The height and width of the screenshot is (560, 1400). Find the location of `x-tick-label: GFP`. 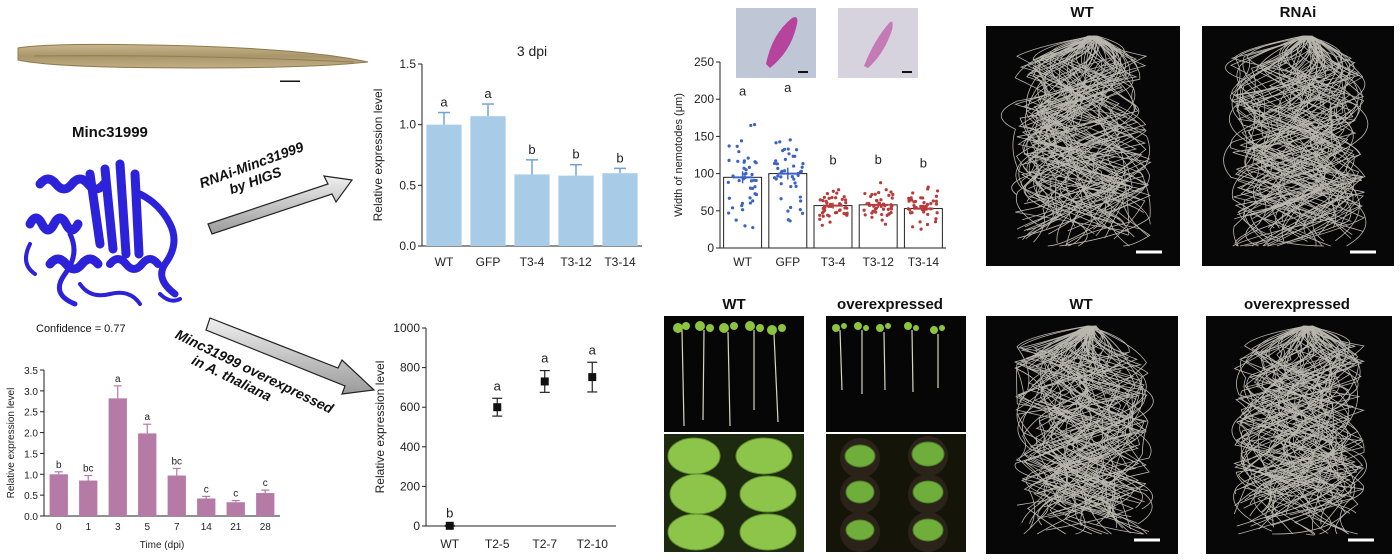

x-tick-label: GFP is located at coordinates (488, 262).